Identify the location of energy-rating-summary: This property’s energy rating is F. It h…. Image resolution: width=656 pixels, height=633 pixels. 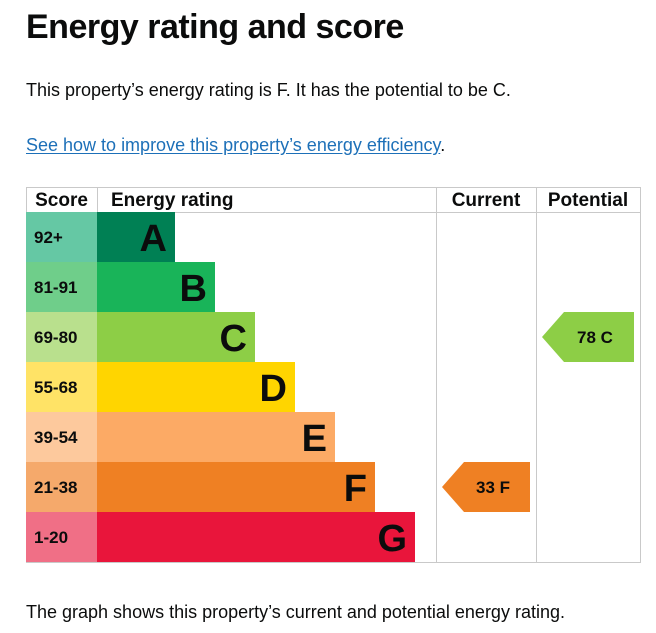
(268, 90).